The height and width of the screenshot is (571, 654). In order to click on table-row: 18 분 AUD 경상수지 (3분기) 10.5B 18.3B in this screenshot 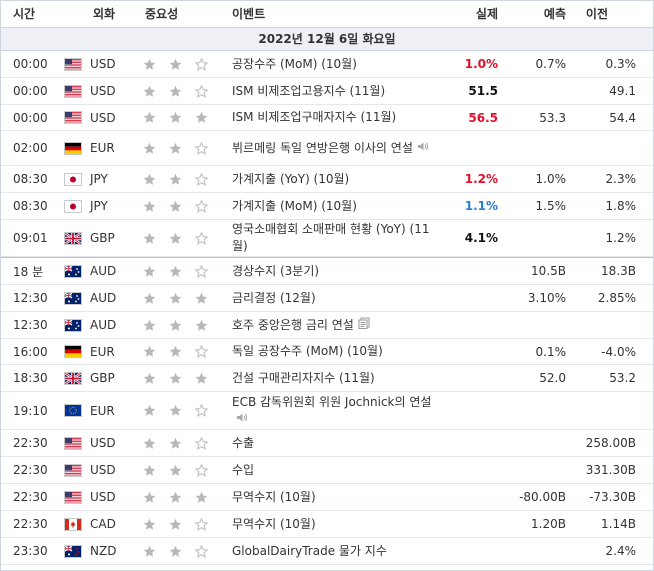, I will do `click(327, 271)`.